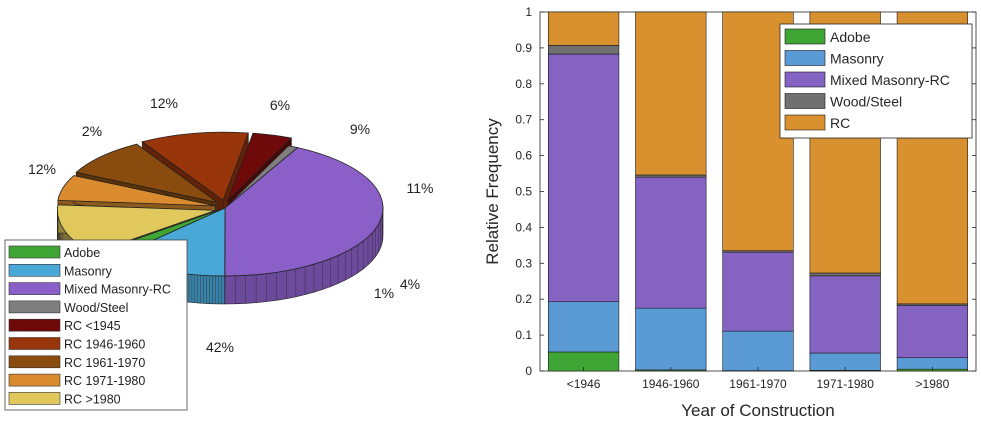 This screenshot has height=424, width=981. Describe the element at coordinates (583, 28) in the screenshot. I see `bar-rc-1946` at that location.